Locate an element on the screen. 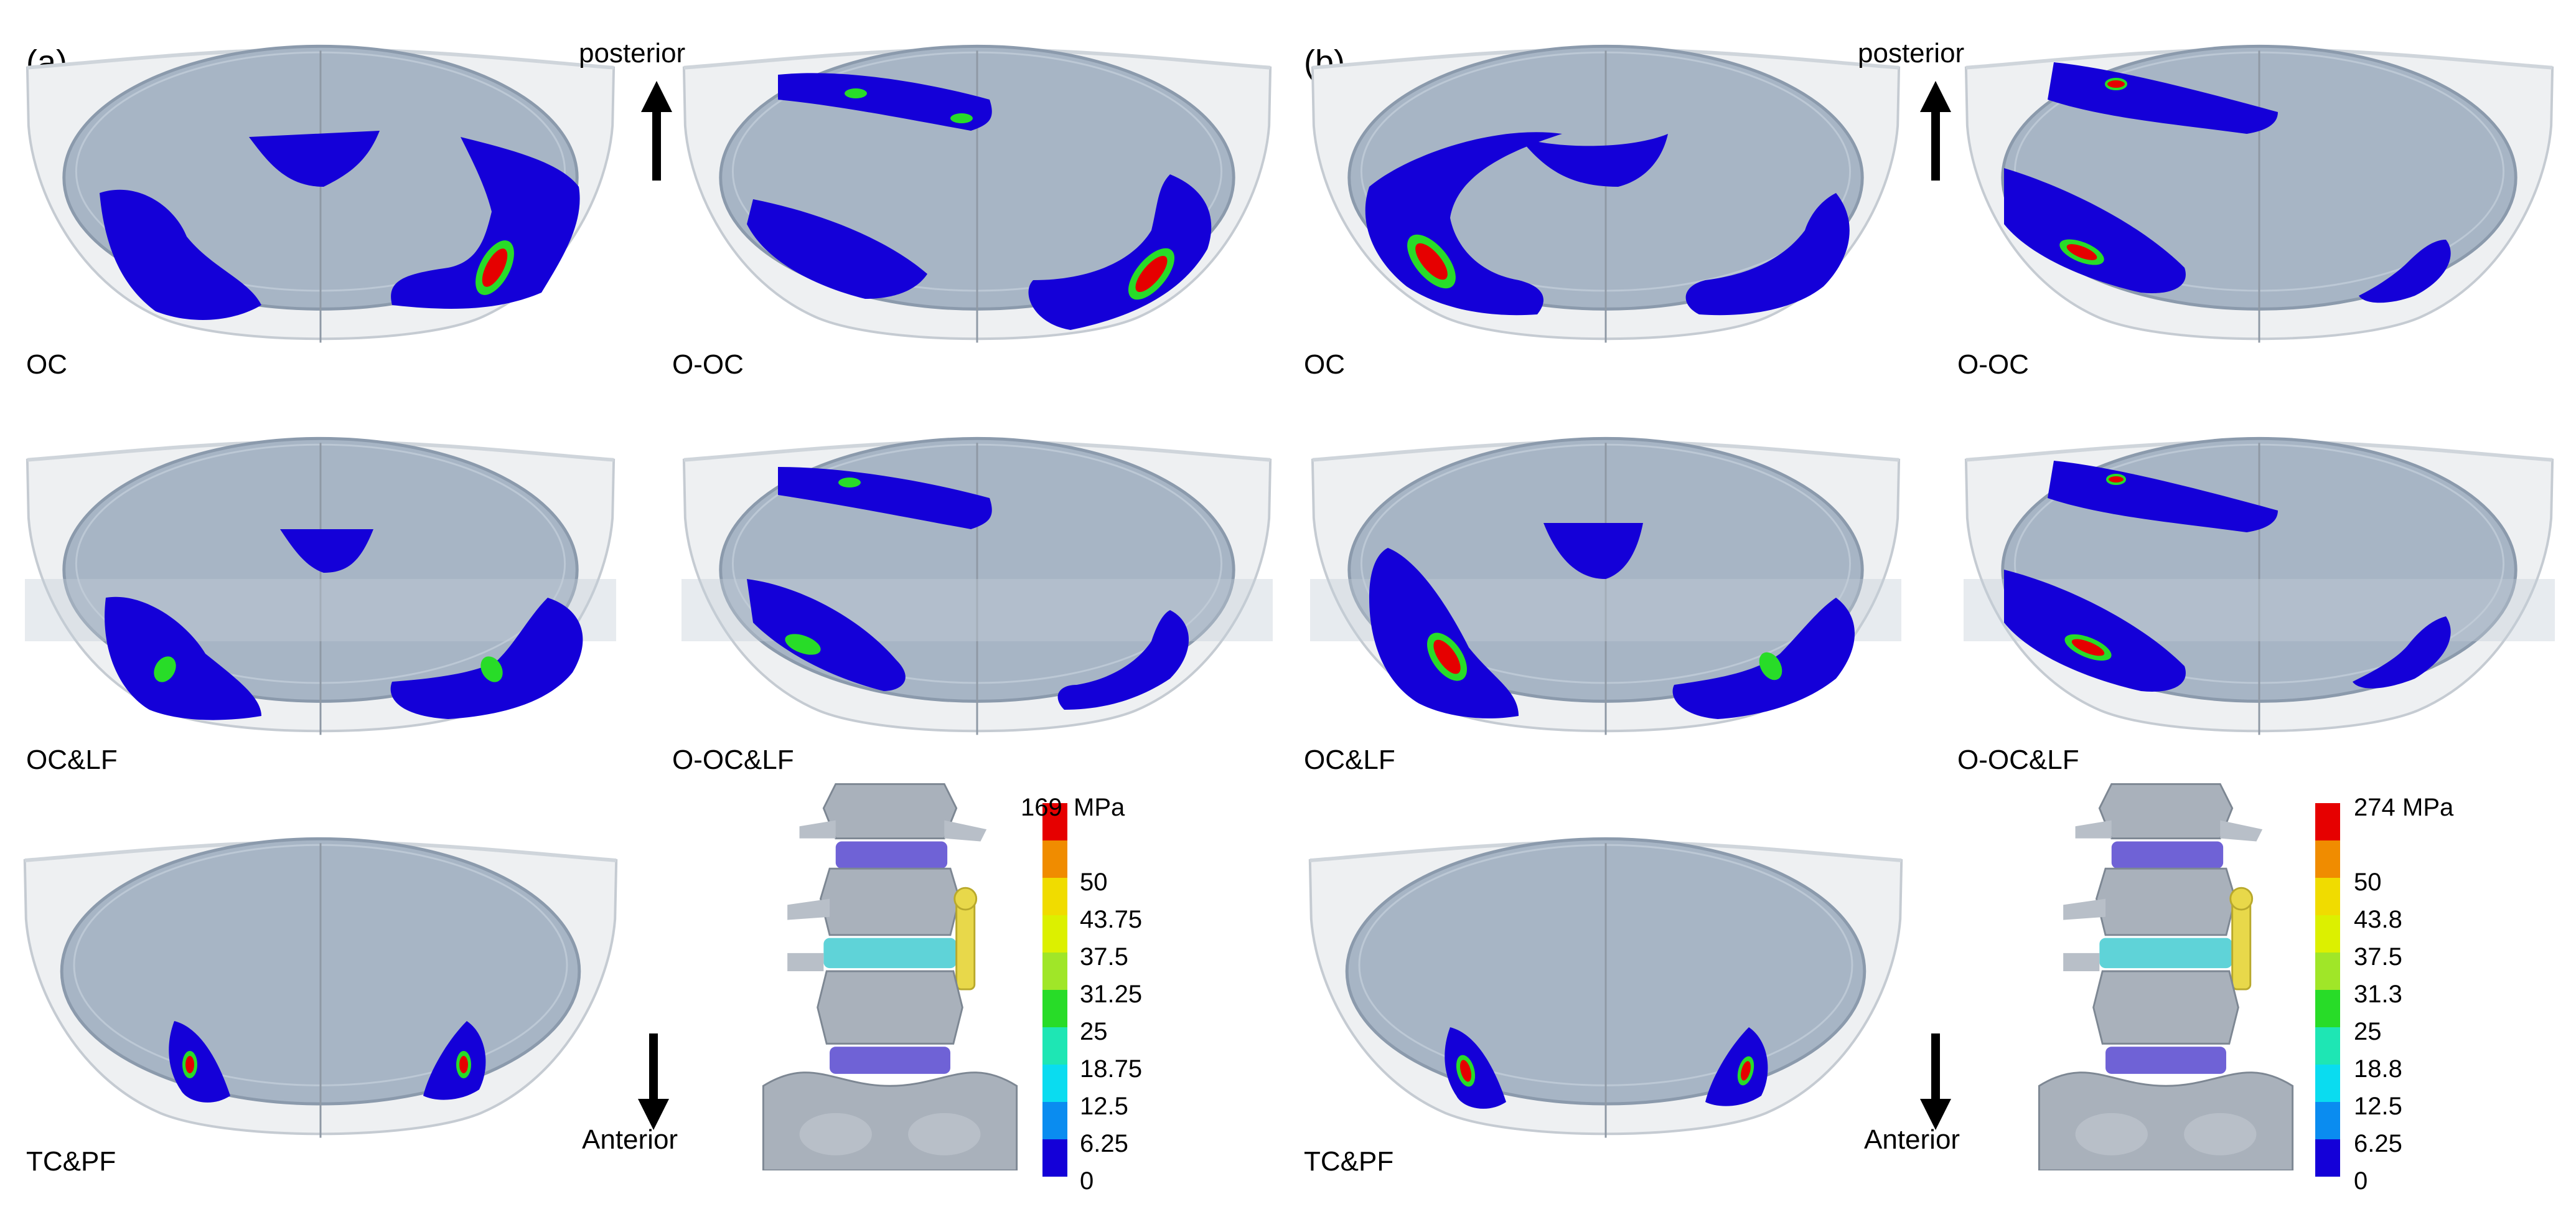 This screenshot has height=1219, width=2576. colorbar-a-swatches is located at coordinates (1054, 990).